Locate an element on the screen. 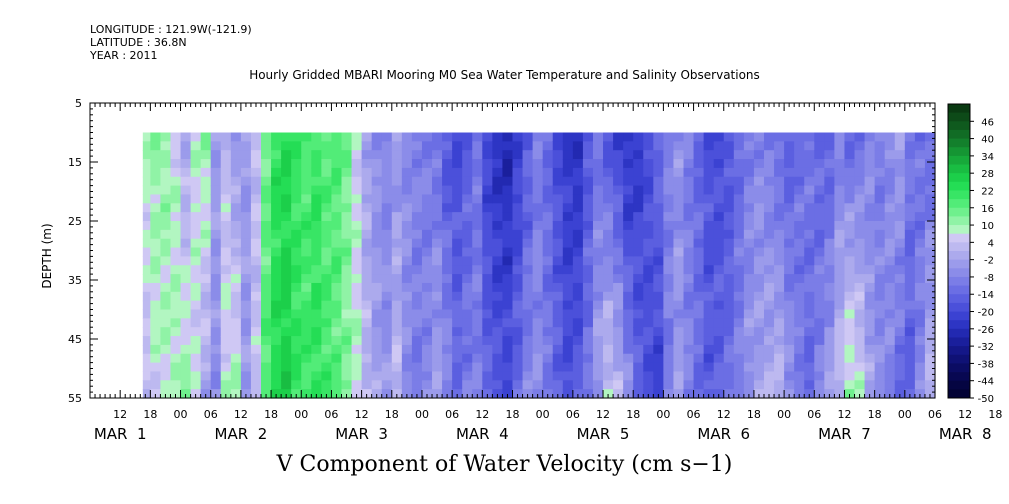 The image size is (1009, 504). x-hour-label: 18 is located at coordinates (754, 414).